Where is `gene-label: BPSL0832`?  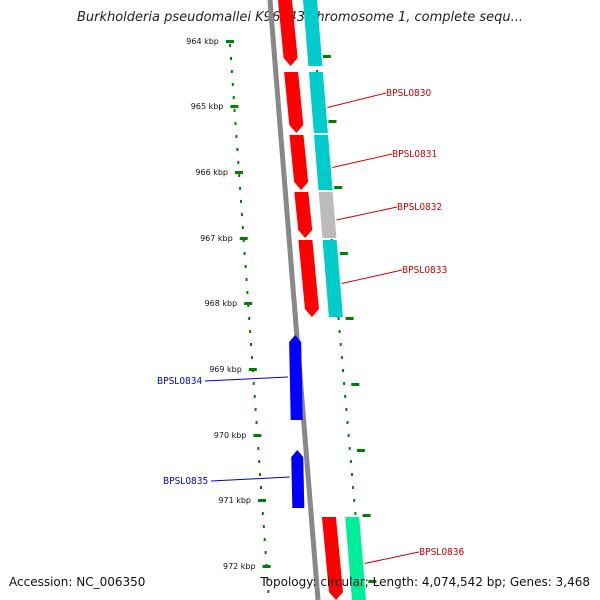
gene-label: BPSL0832 is located at coordinates (389, 211).